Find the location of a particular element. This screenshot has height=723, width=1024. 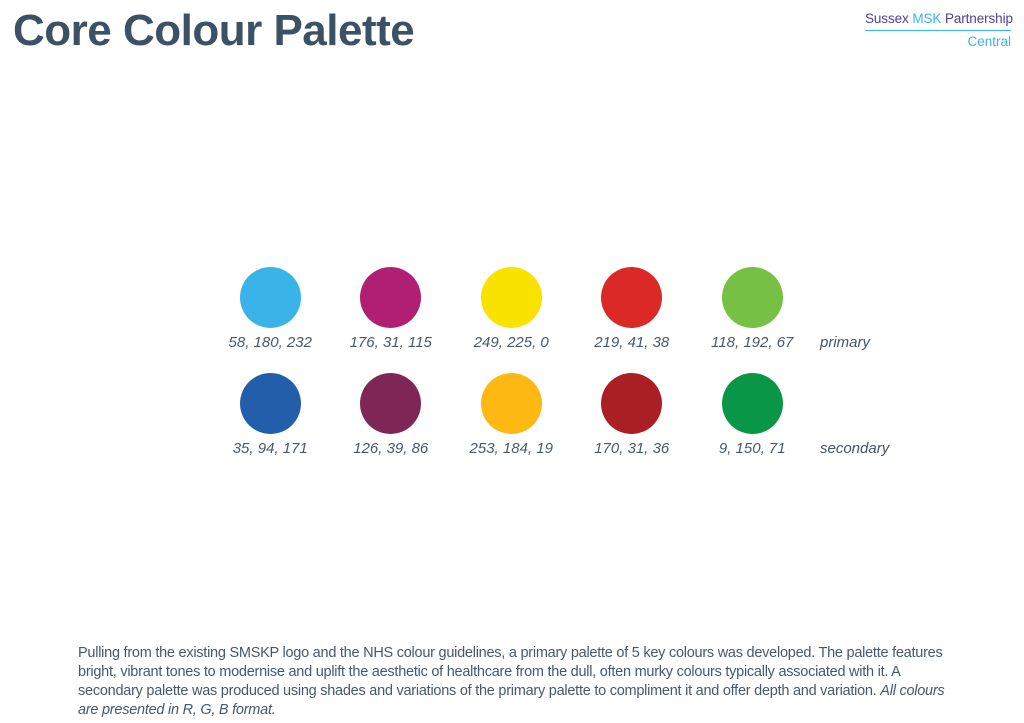

colour-swatch: 253, 184, 19 is located at coordinates (511, 415).